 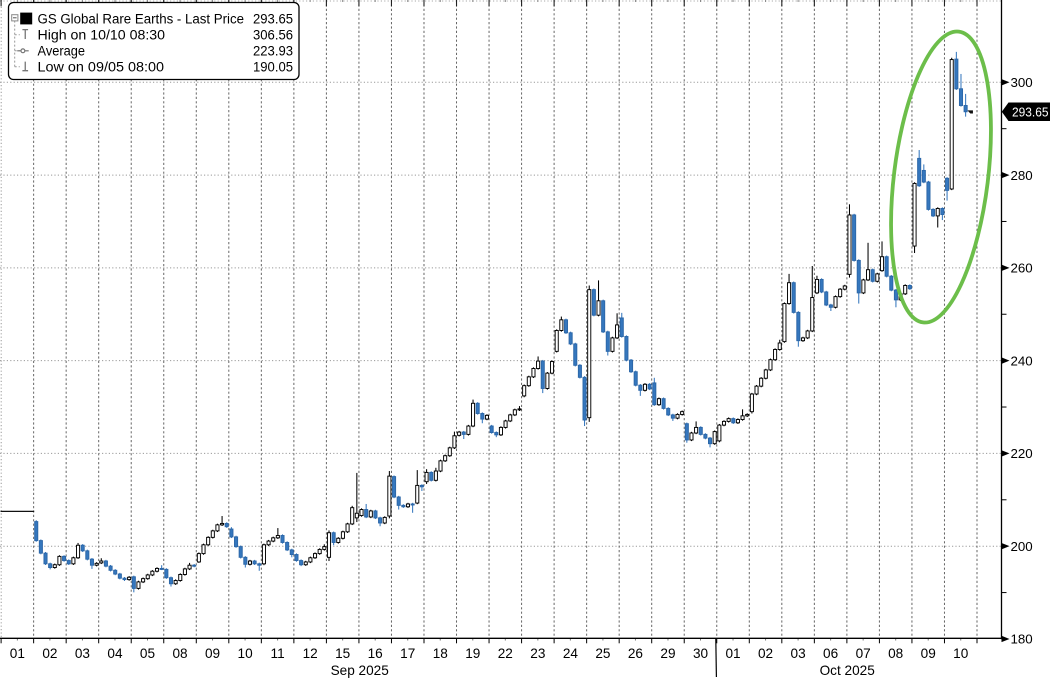 I want to click on svg-text: Low on 09/05 08:00, so click(x=101, y=67).